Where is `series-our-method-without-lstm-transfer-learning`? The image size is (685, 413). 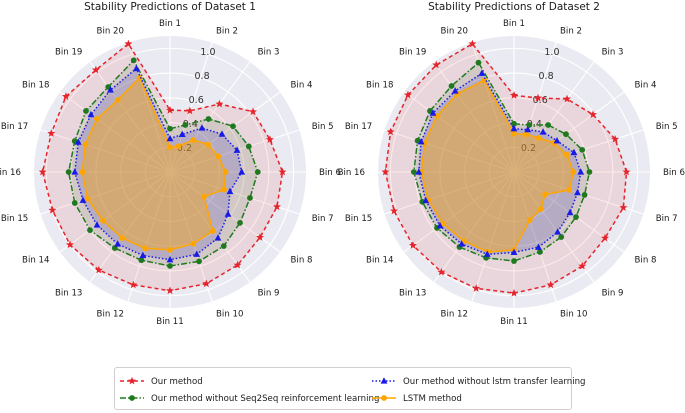
series-our-method-without-lstm-transfer-learning is located at coordinates (500, 163).